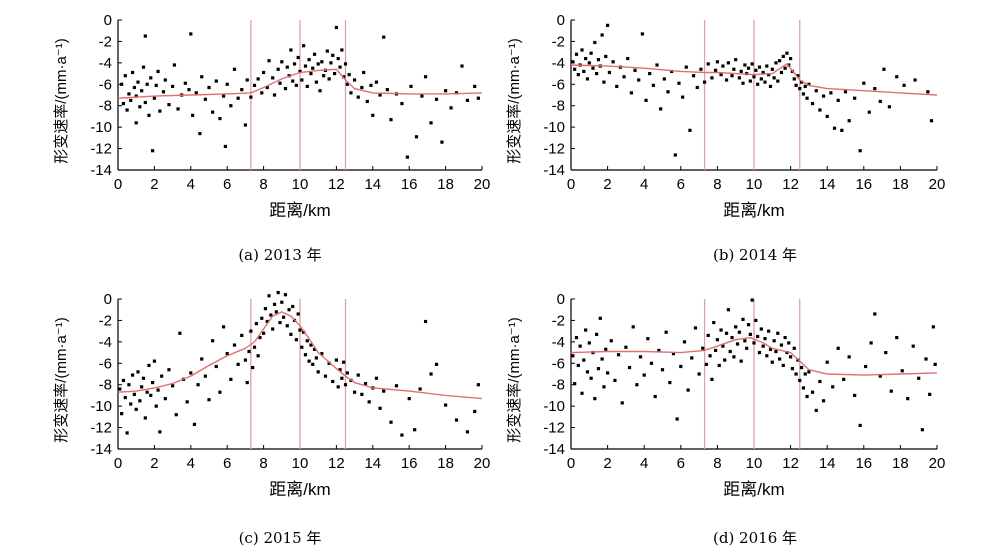 Image resolution: width=1000 pixels, height=553 pixels. I want to click on y-tick-label-a-0: 0, so click(108, 20).